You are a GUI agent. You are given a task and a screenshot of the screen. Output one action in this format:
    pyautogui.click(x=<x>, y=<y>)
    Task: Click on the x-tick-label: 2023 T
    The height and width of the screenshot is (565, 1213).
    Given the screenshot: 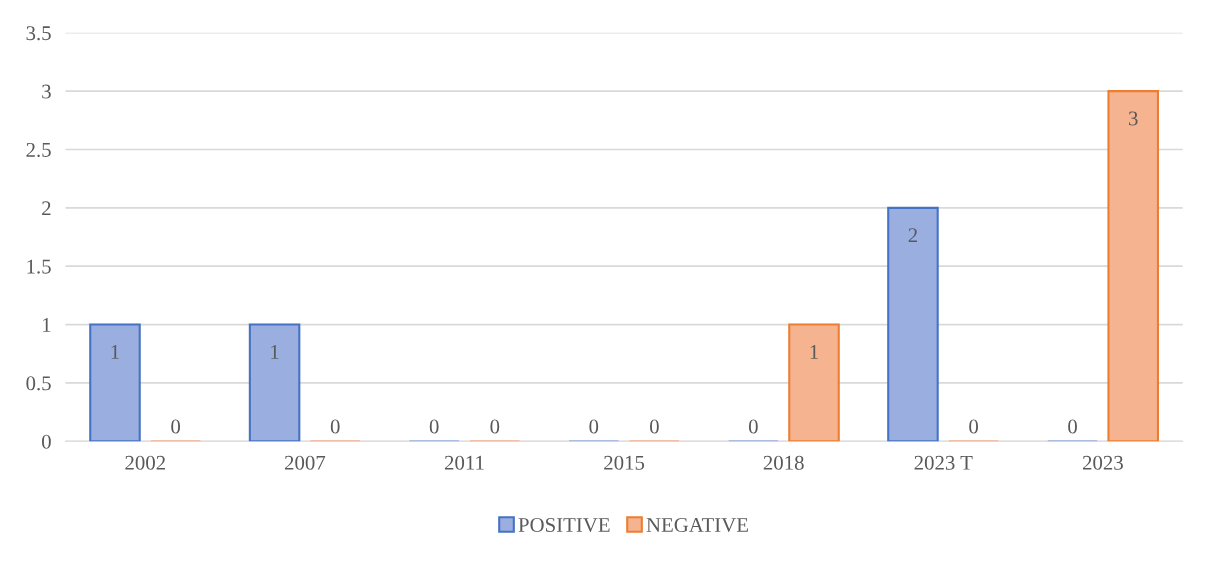 What is the action you would take?
    pyautogui.click(x=943, y=462)
    